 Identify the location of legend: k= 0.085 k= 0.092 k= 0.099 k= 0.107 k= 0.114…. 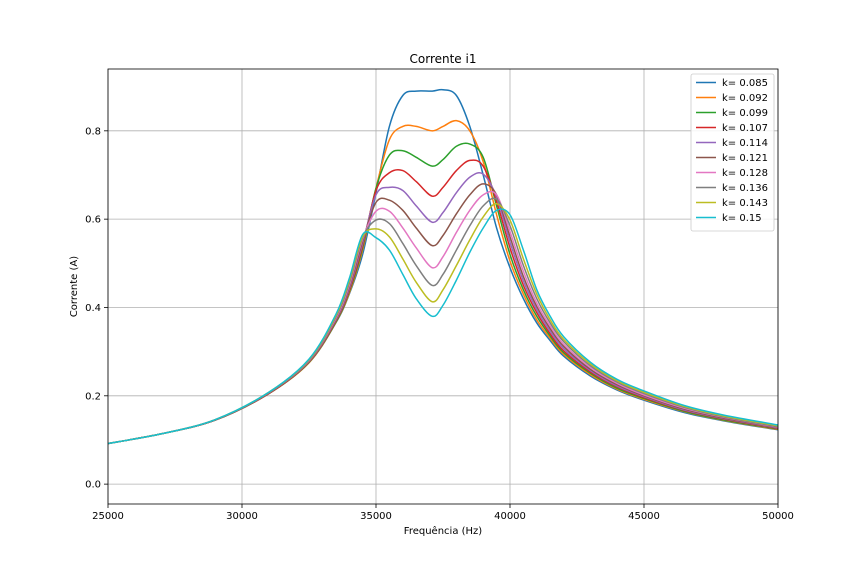
(732, 152).